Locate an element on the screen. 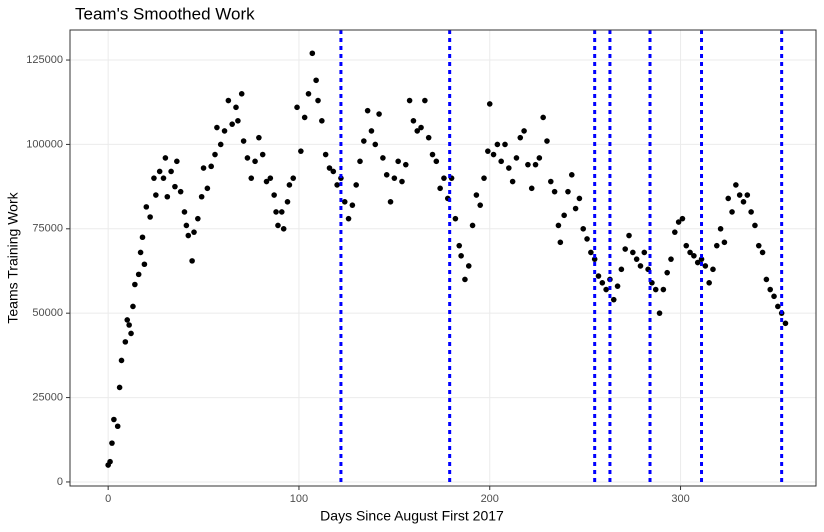 The image size is (824, 532). chart-title: Team's Smoothed Work is located at coordinates (165, 13).